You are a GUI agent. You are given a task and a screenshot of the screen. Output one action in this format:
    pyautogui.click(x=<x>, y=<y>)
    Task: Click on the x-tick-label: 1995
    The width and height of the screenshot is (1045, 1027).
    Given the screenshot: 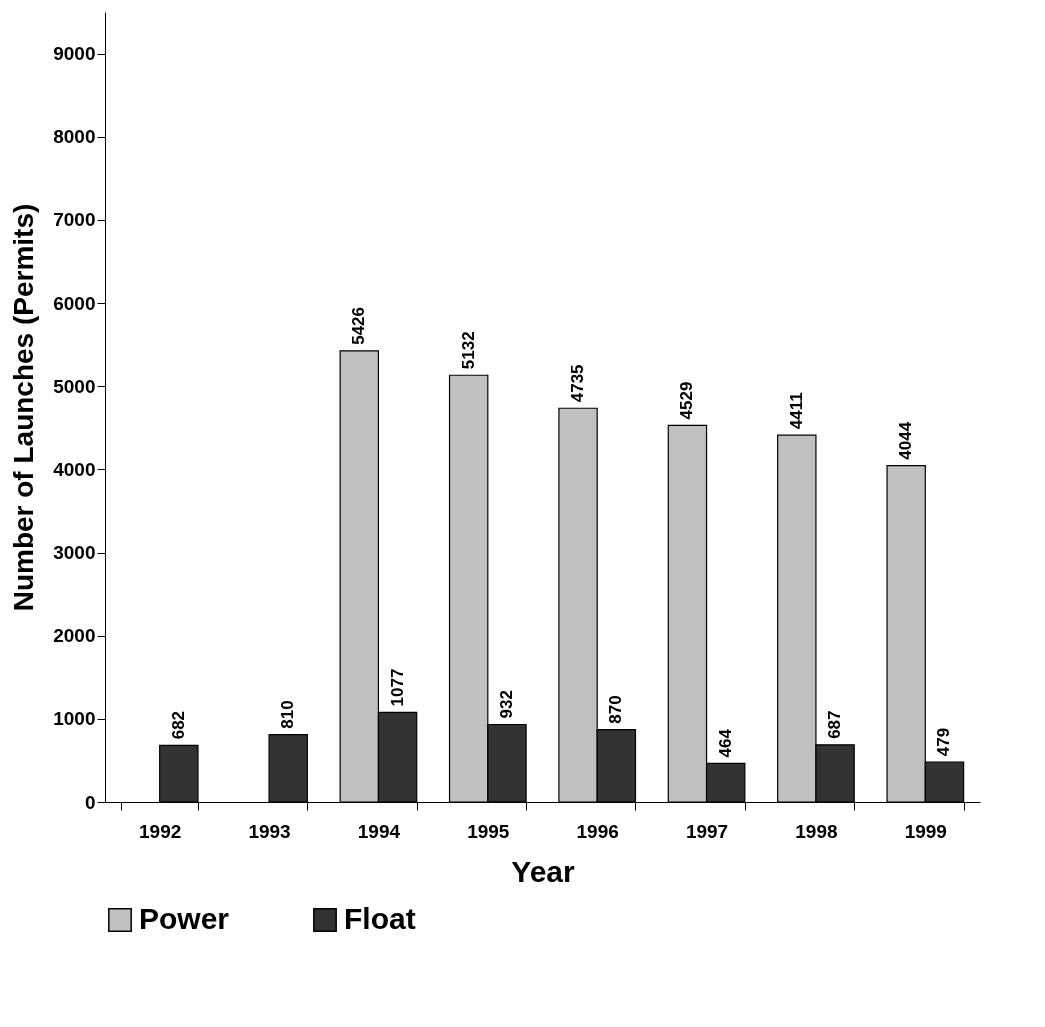 What is the action you would take?
    pyautogui.click(x=488, y=831)
    